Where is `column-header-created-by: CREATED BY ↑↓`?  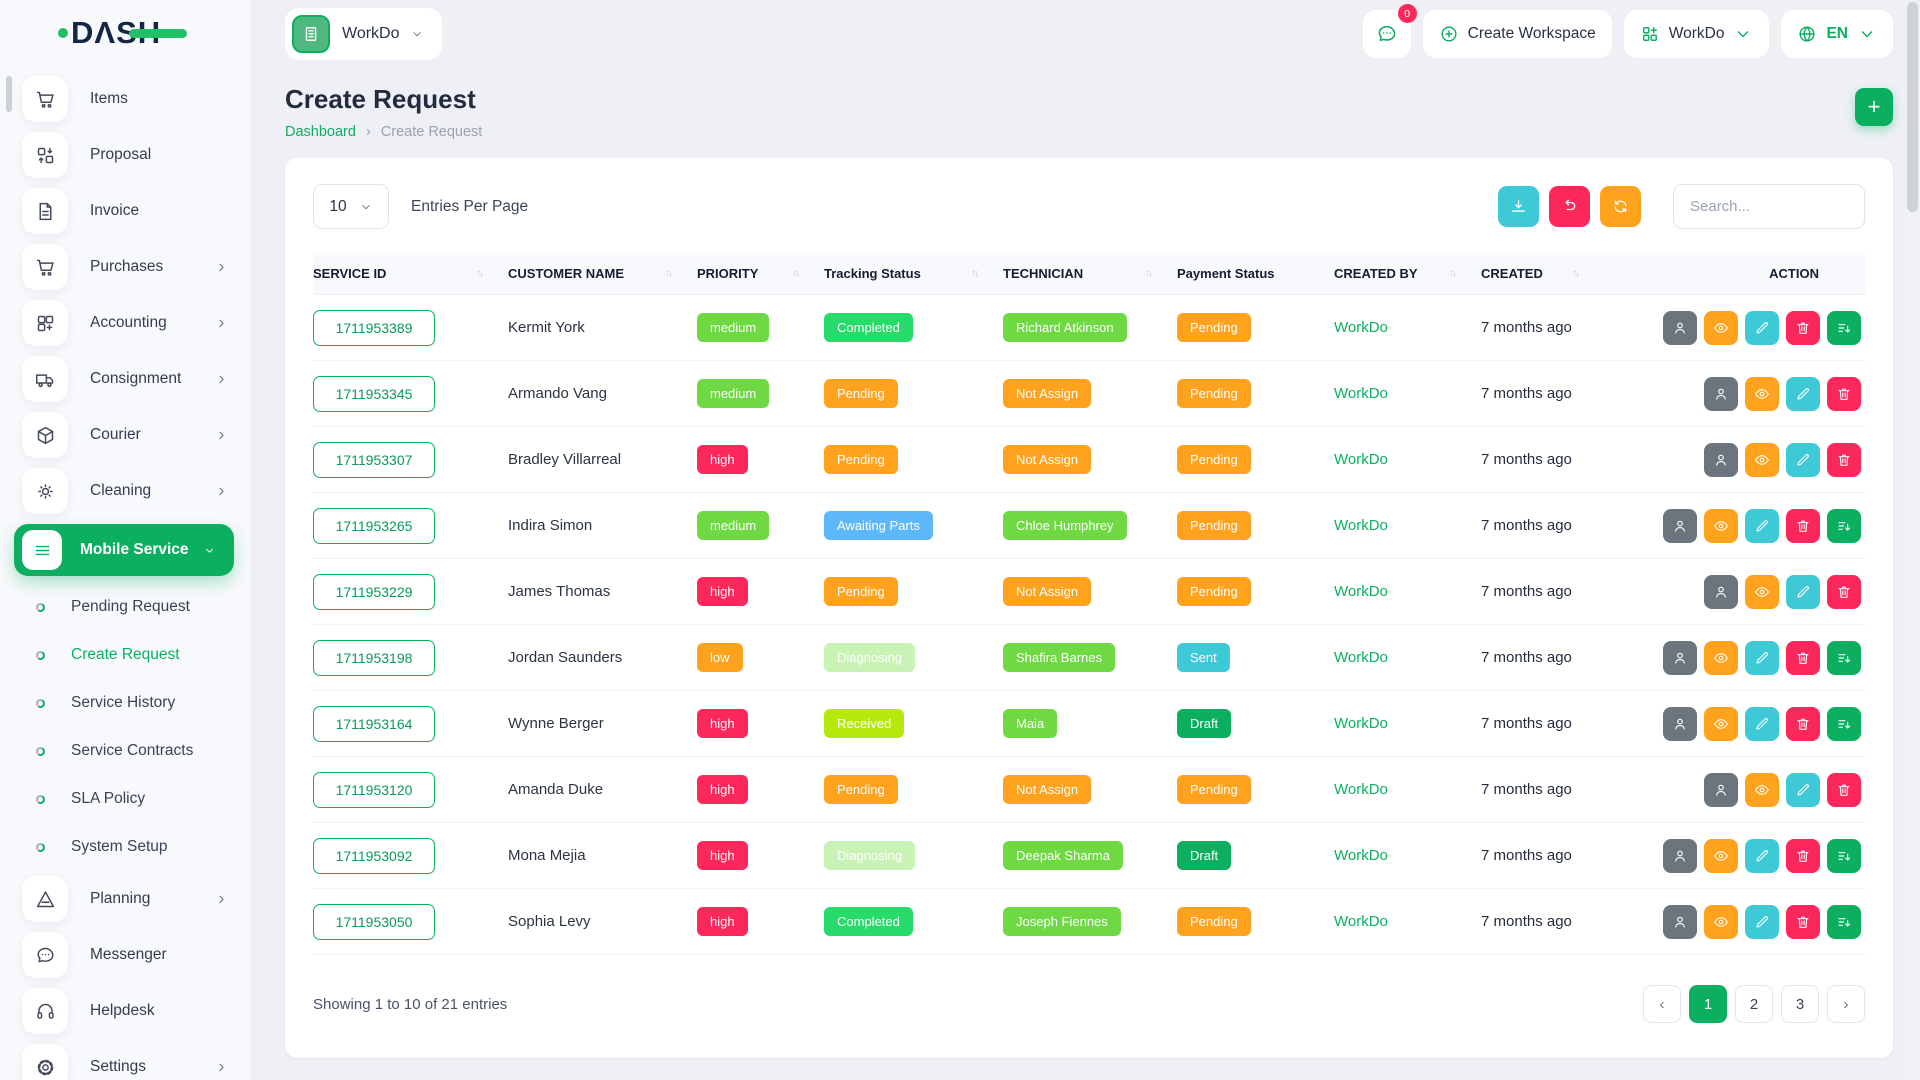 column-header-created-by: CREATED BY ↑↓ is located at coordinates (1407, 274).